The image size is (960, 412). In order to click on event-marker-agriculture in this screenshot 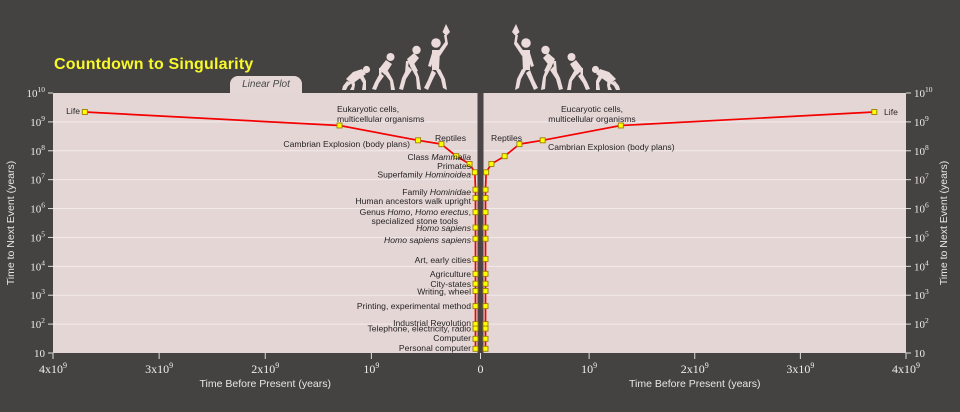, I will do `click(485, 273)`.